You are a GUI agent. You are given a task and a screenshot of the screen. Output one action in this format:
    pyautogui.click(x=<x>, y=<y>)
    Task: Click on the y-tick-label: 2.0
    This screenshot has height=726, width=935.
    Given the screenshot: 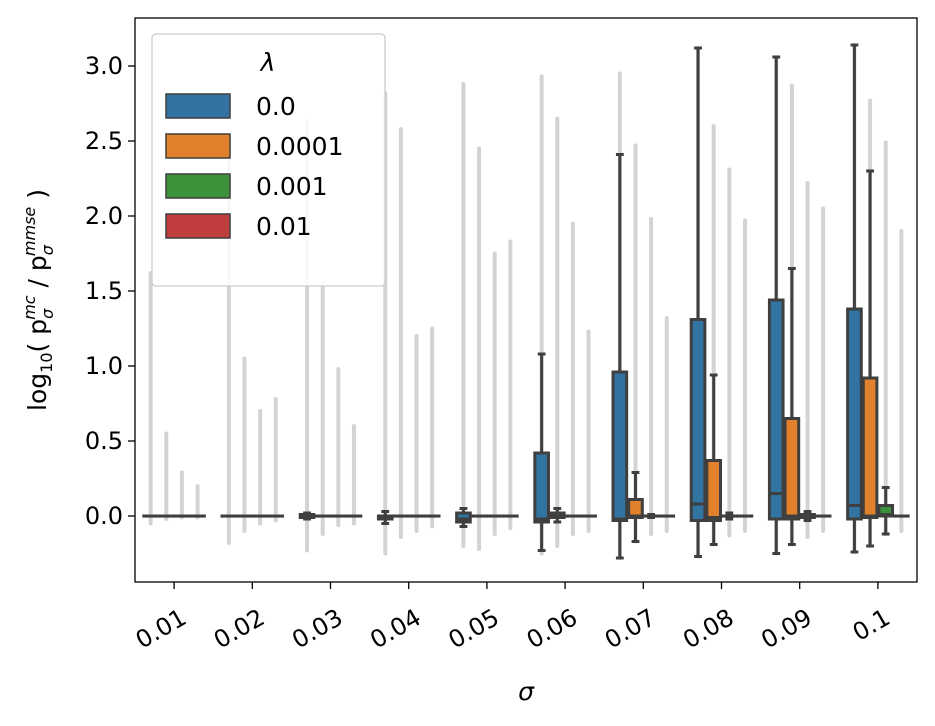 What is the action you would take?
    pyautogui.click(x=104, y=216)
    